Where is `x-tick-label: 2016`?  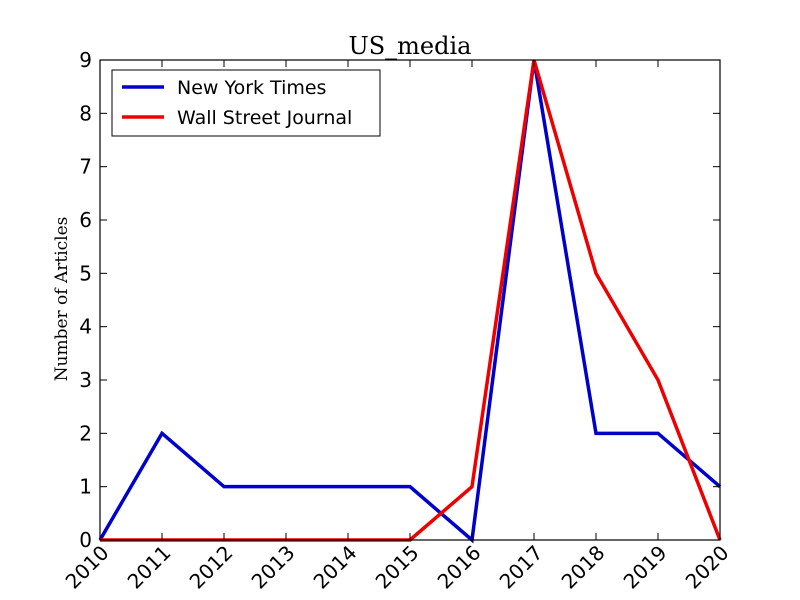
x-tick-label: 2016 is located at coordinates (459, 567).